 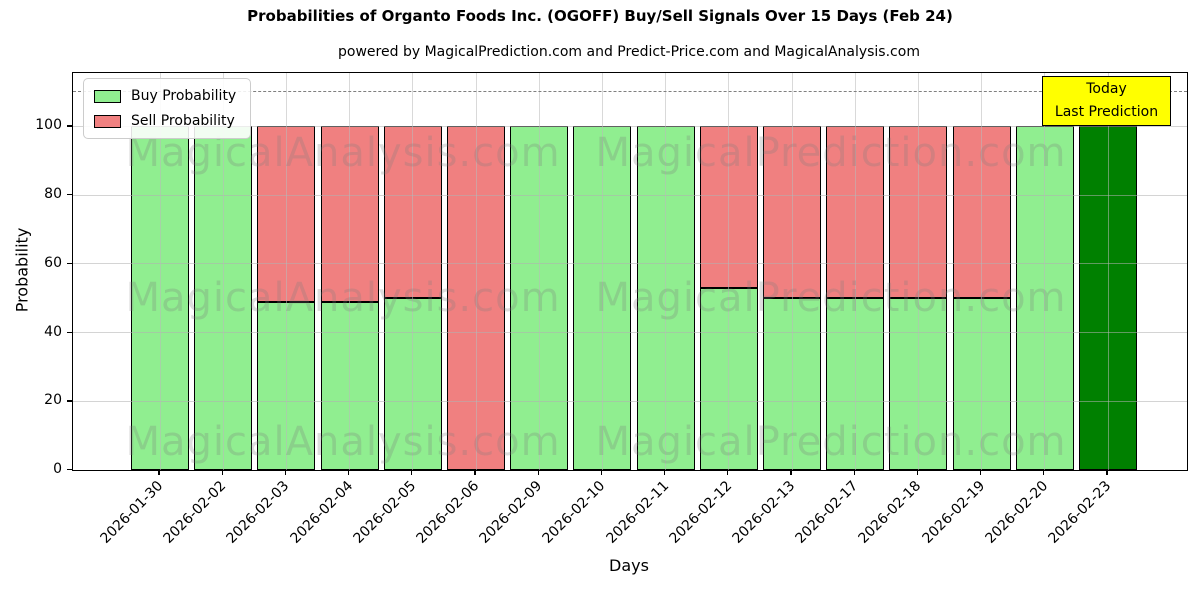 I want to click on x-axis-tick-label: 2026-02-20, so click(x=1017, y=512).